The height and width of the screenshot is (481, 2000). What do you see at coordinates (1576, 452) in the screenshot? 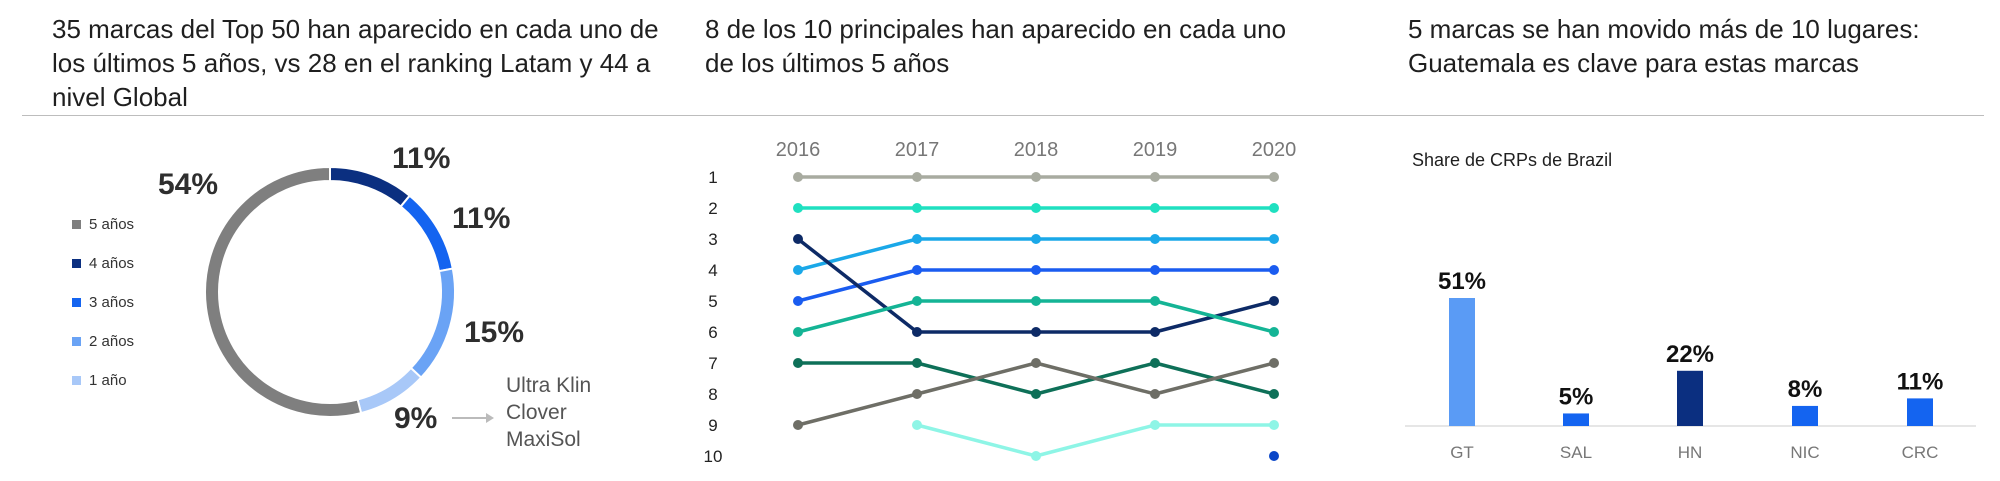
I see `bar-category-label: SAL` at bounding box center [1576, 452].